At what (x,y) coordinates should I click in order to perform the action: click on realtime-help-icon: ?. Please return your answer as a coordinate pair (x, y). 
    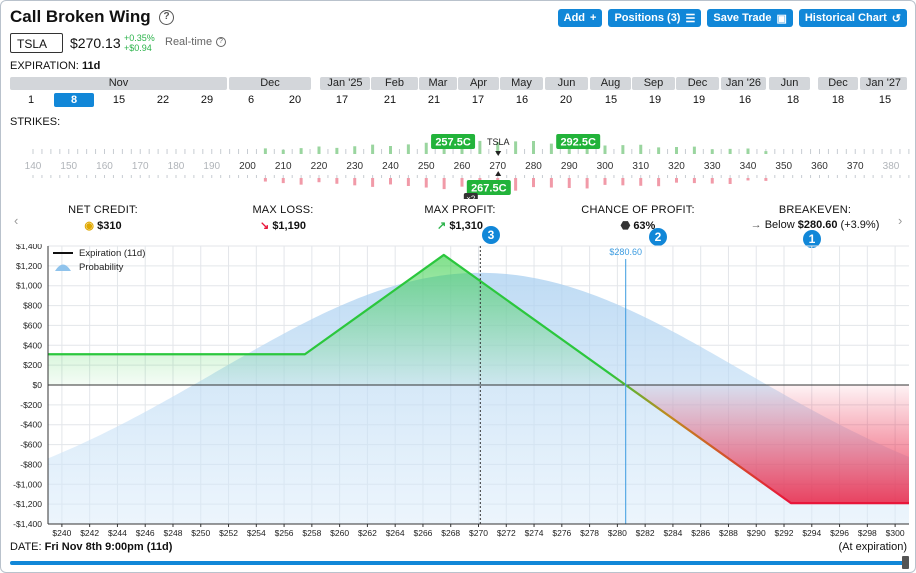
    Looking at the image, I should click on (221, 42).